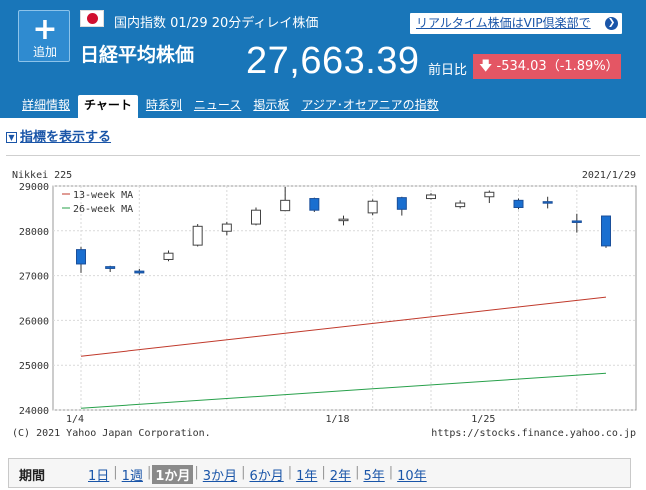  Describe the element at coordinates (265, 23) in the screenshot. I see `delay-note: 20分ディレイ株価` at that location.